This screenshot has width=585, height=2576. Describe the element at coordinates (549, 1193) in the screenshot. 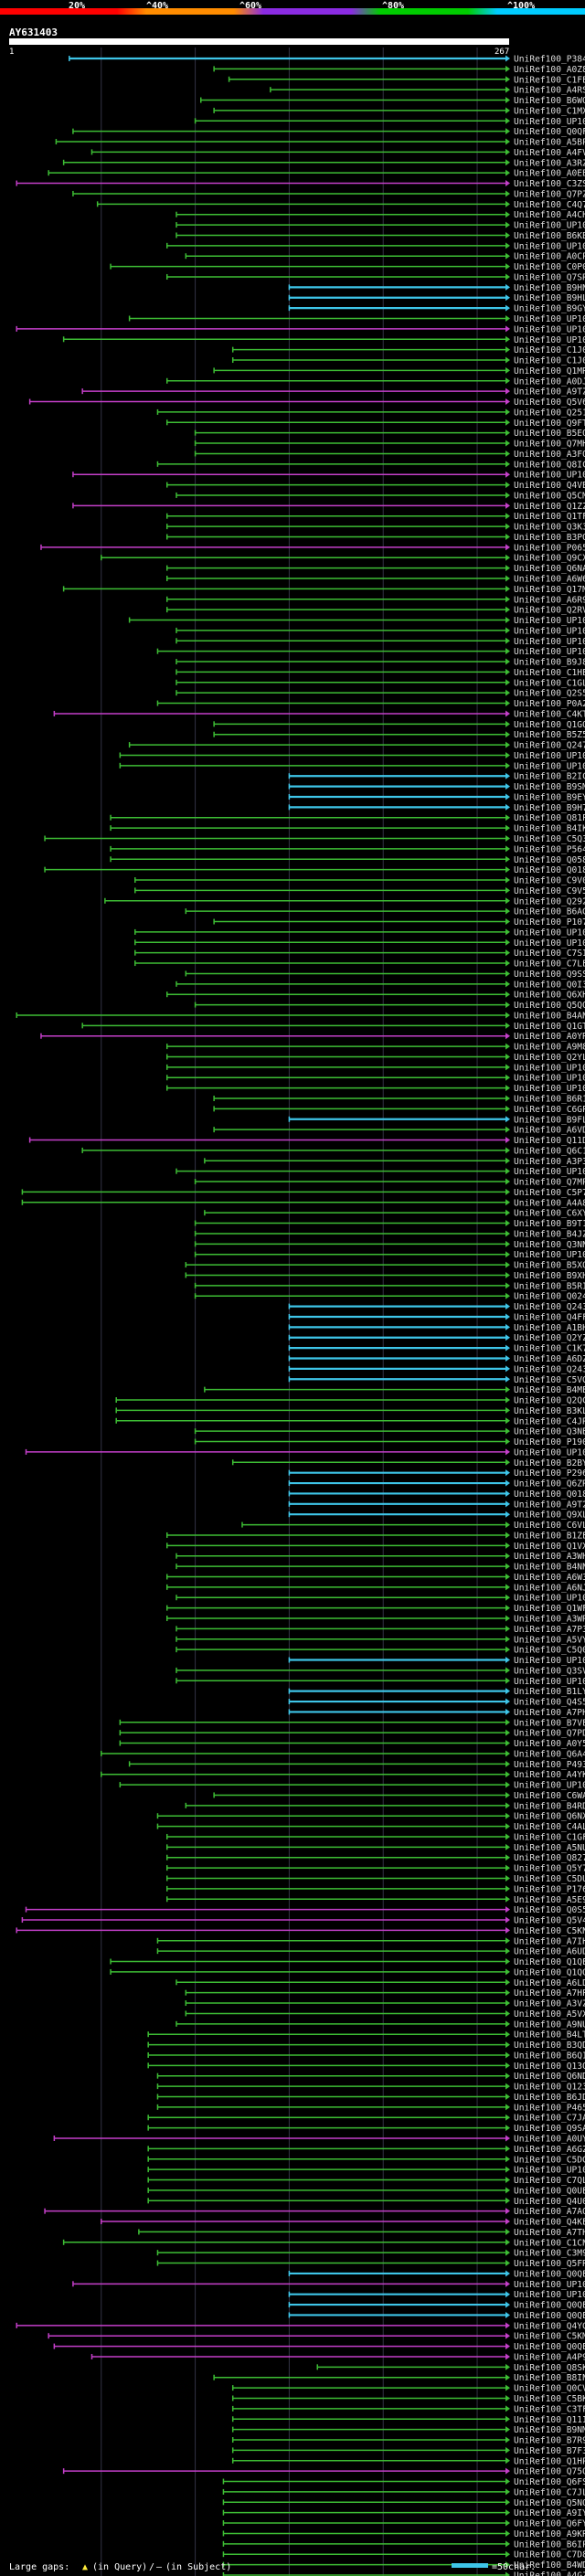

I see `hit-label: UniRef100_C5P7R9` at that location.